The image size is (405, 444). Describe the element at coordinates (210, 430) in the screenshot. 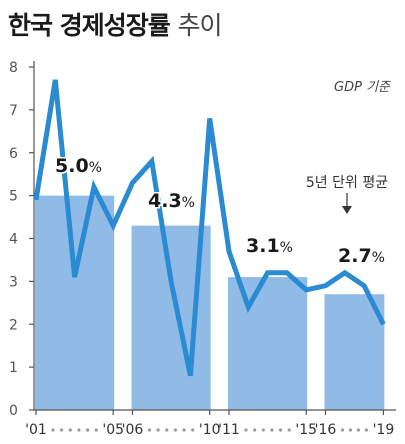

I see `x-tick-label: '10` at that location.